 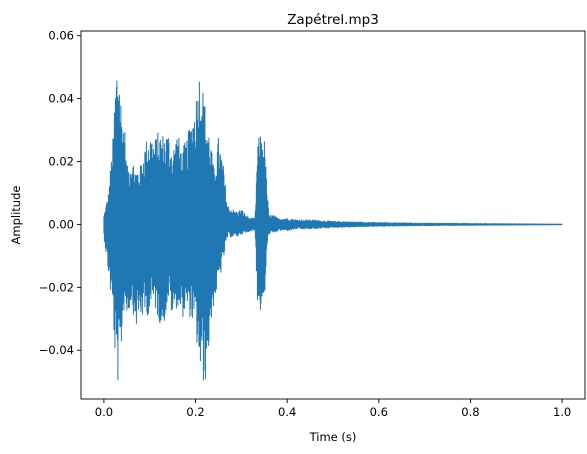 What do you see at coordinates (470, 412) in the screenshot?
I see `x-tick-label: 0.8` at bounding box center [470, 412].